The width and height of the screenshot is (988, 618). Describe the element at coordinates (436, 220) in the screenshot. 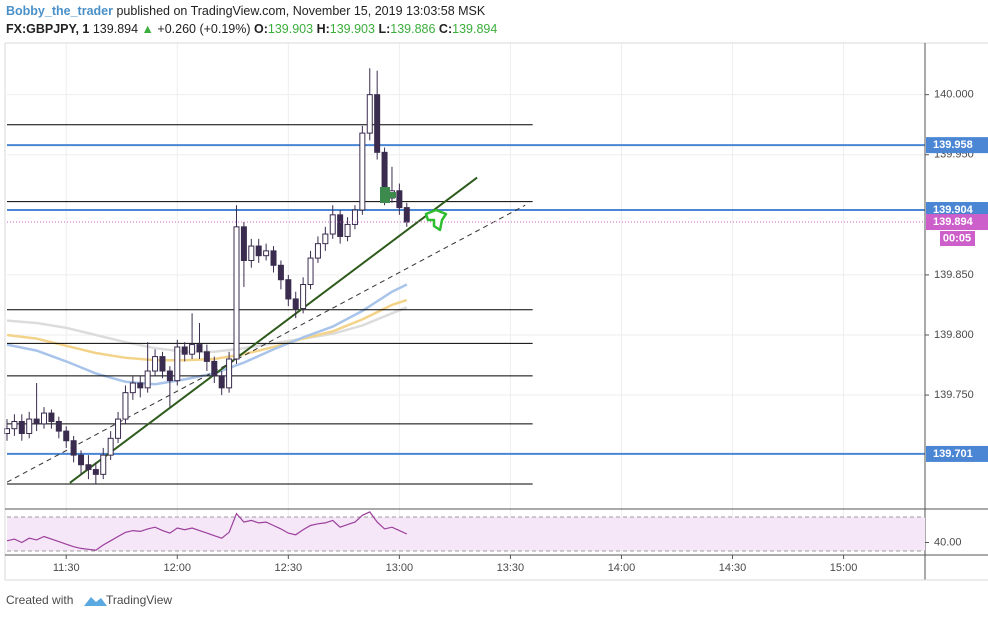

I see `thumb-icon` at that location.